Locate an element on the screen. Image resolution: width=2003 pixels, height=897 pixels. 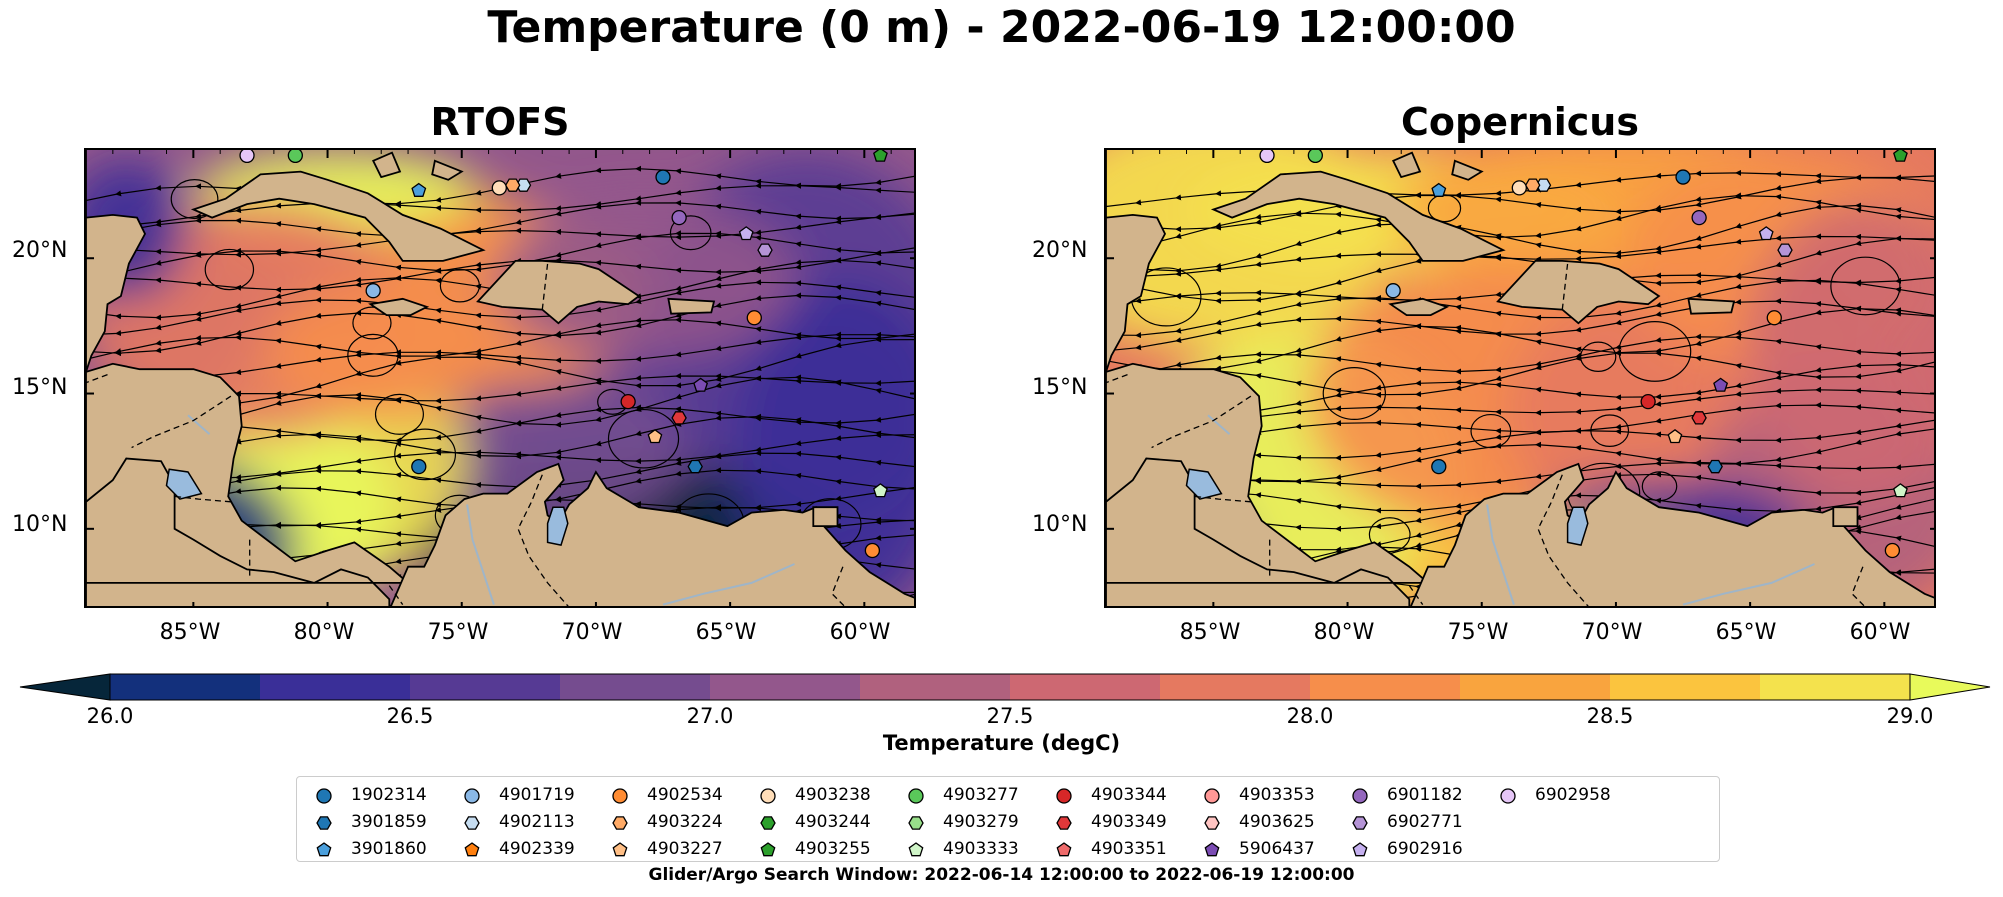
panel-title-rtofs: RTOFS is located at coordinates (500, 122).